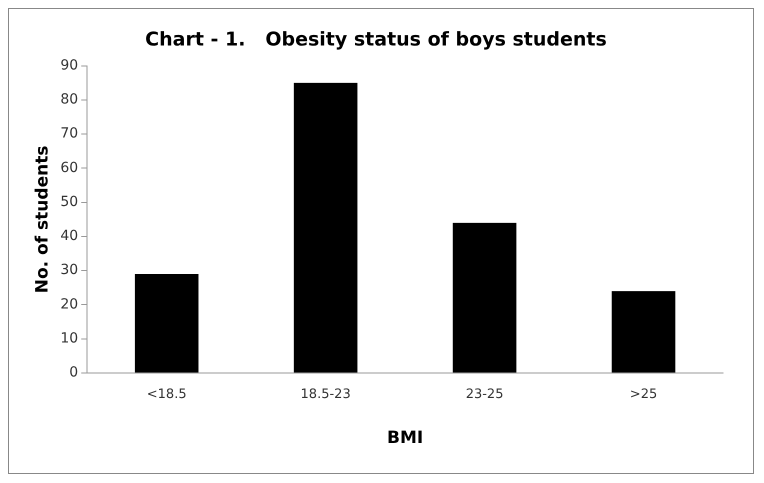  Describe the element at coordinates (69, 100) in the screenshot. I see `y-tick-label: 80` at that location.